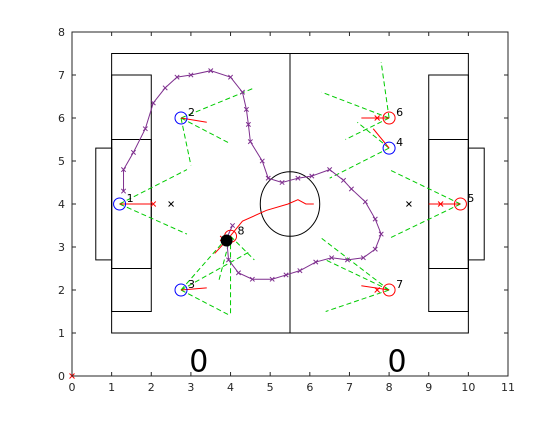 The height and width of the screenshot is (421, 560). What do you see at coordinates (61, 75) in the screenshot?
I see `y-tick-label: 7` at bounding box center [61, 75].